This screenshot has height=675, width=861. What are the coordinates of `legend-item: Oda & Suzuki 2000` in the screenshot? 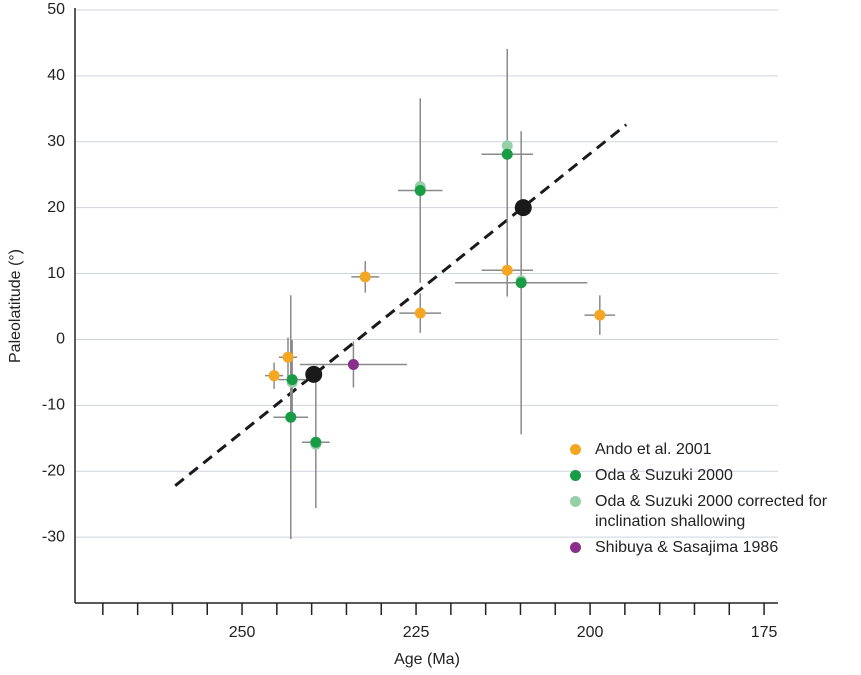 It's located at (711, 476).